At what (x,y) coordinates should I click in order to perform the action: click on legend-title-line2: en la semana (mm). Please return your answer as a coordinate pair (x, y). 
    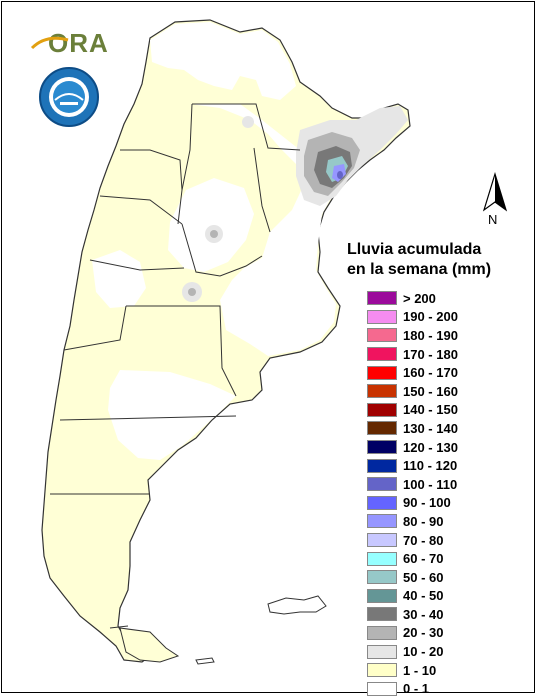
    Looking at the image, I should click on (419, 269).